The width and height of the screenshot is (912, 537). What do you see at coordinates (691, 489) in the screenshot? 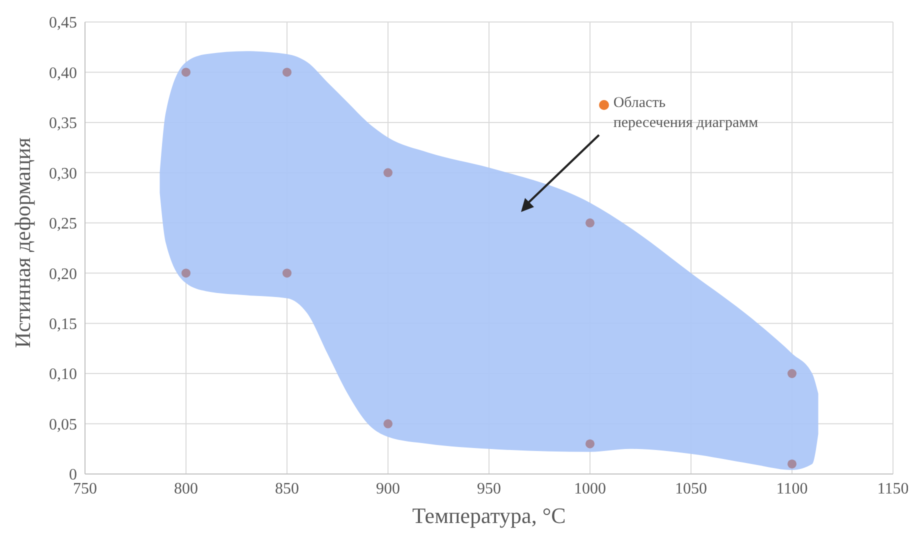
I see `x-tick-label: 1050` at bounding box center [691, 489].